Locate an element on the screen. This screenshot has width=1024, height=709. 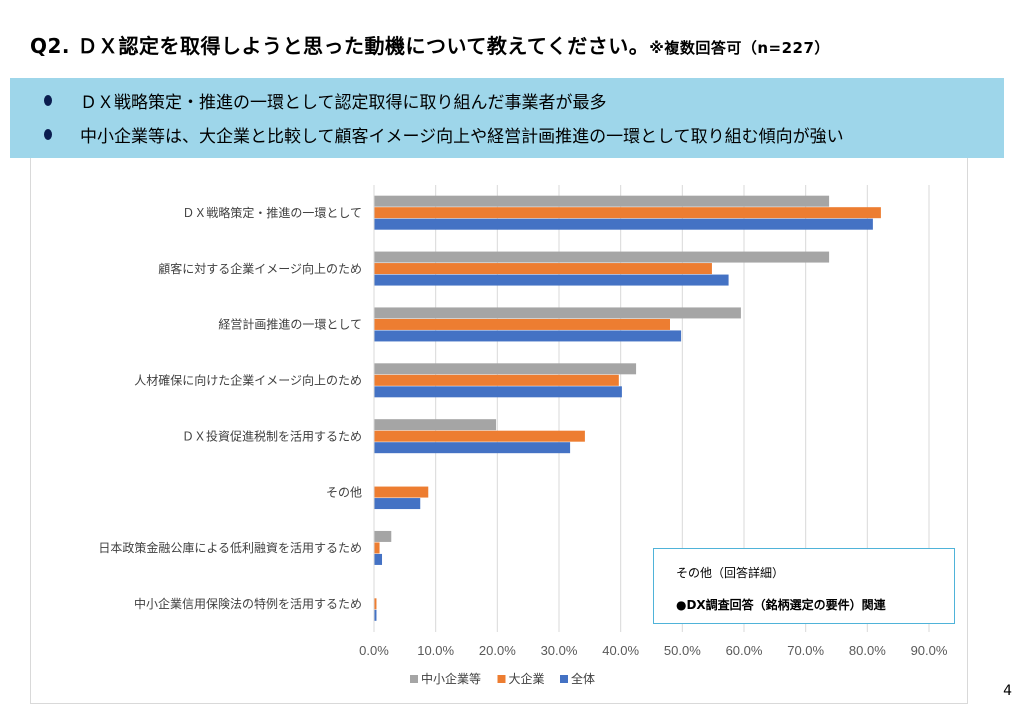
legend-label: 大企業 is located at coordinates (527, 678).